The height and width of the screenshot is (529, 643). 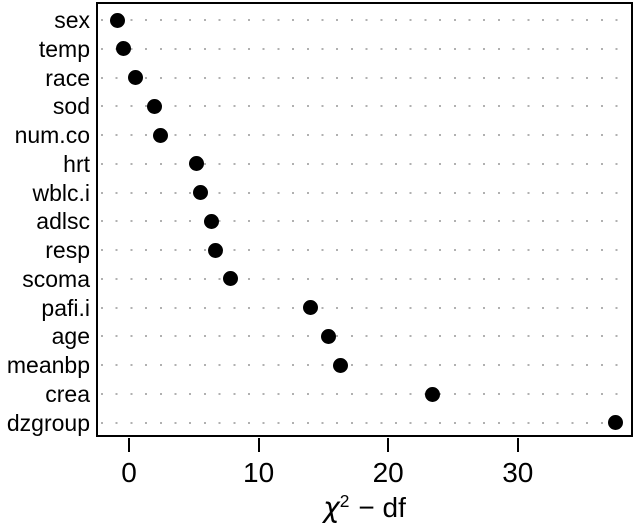 I want to click on x-axis-tick-label: 10, so click(x=259, y=472).